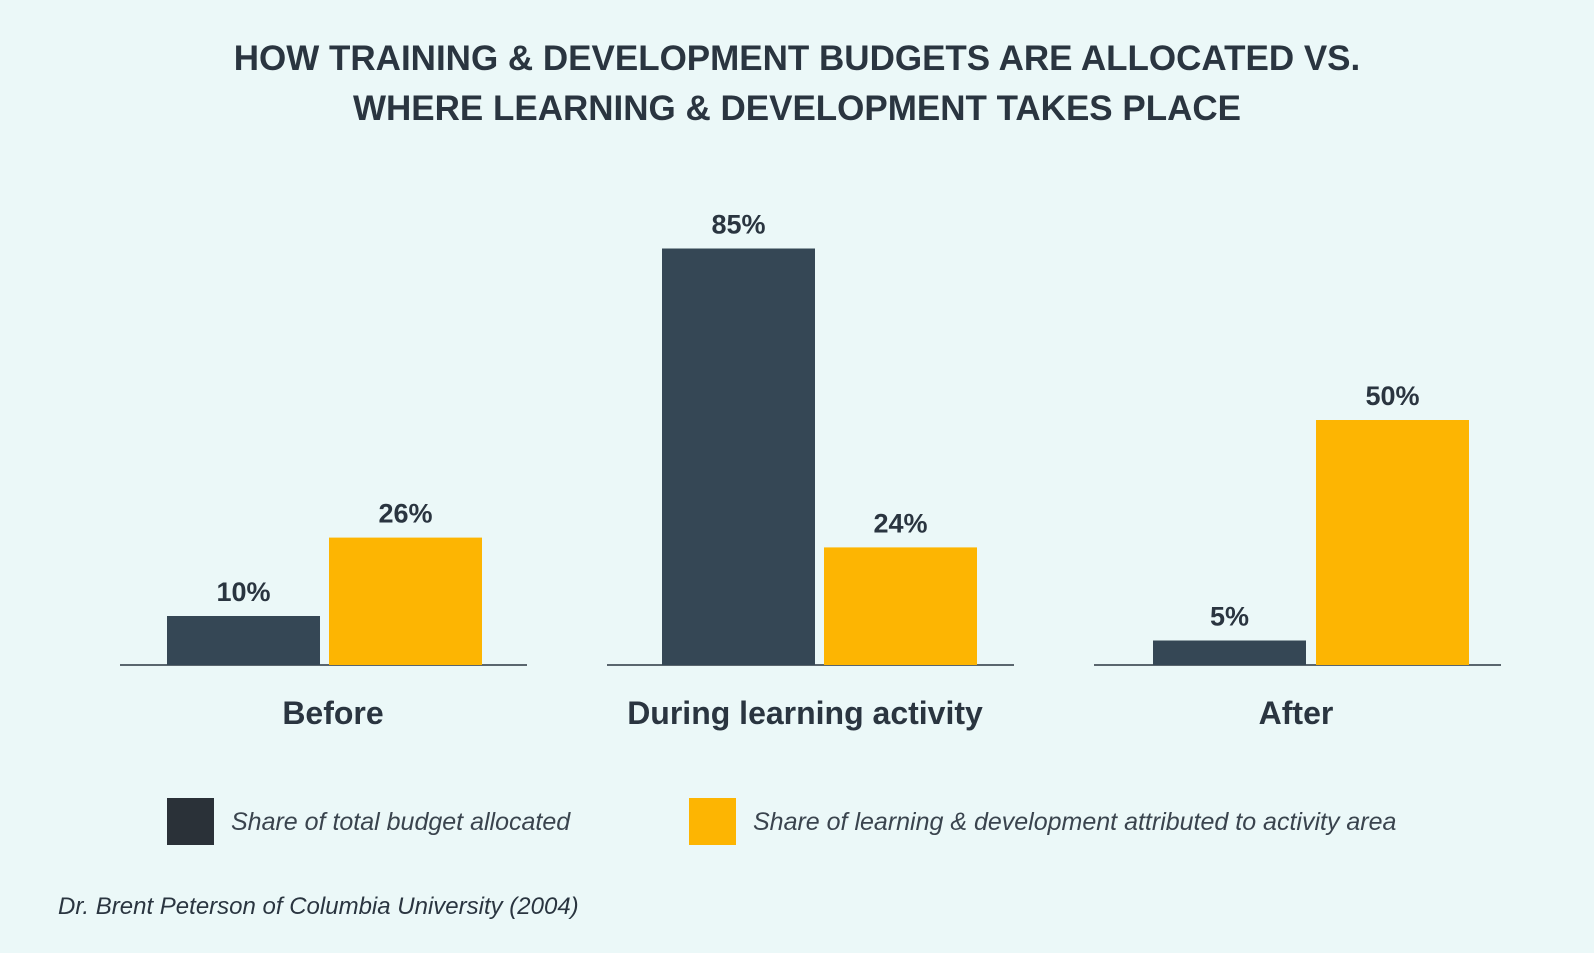  I want to click on data-label-after-budget: 5%, so click(1229, 617).